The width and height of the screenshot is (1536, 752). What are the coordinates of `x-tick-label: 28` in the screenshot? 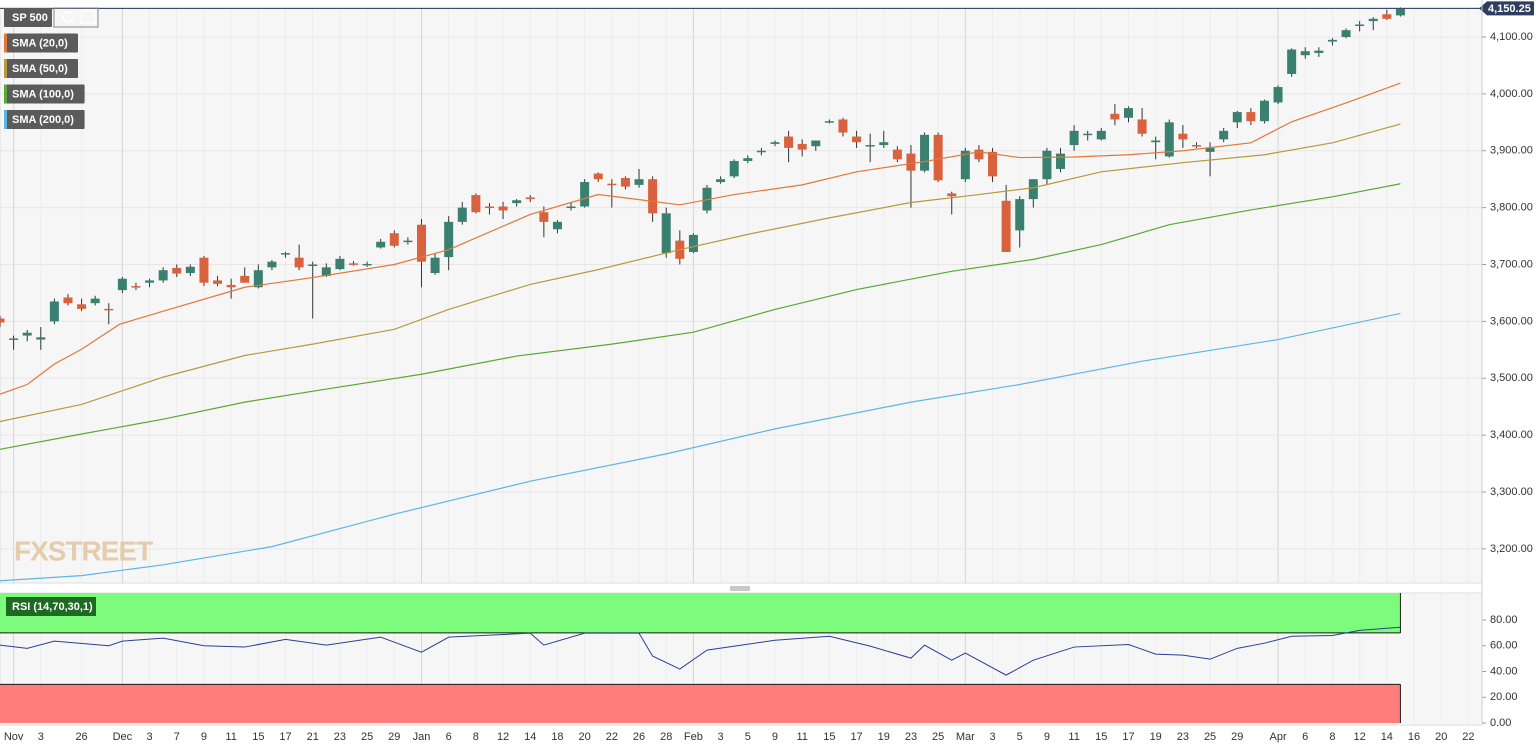 It's located at (666, 737).